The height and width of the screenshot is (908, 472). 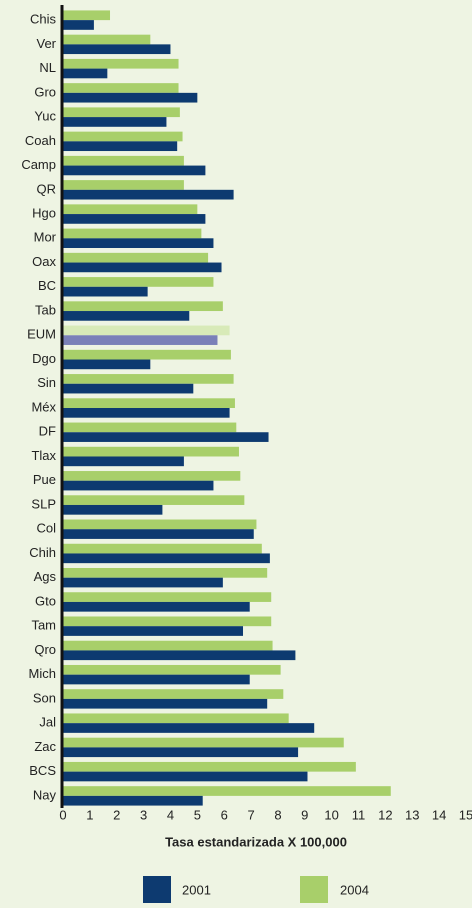 What do you see at coordinates (224, 814) in the screenshot?
I see `x-tick-label: 6` at bounding box center [224, 814].